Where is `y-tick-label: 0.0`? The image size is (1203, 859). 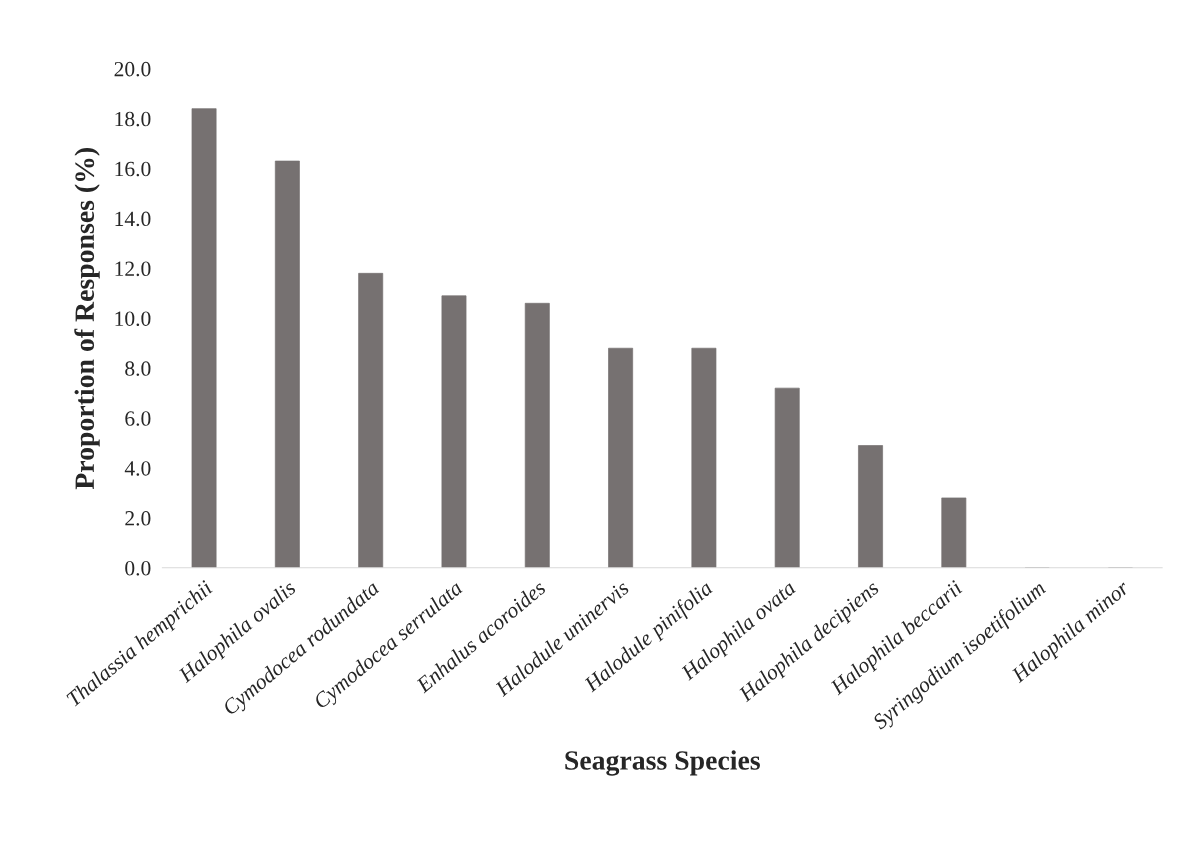
y-tick-label: 0.0 is located at coordinates (138, 568).